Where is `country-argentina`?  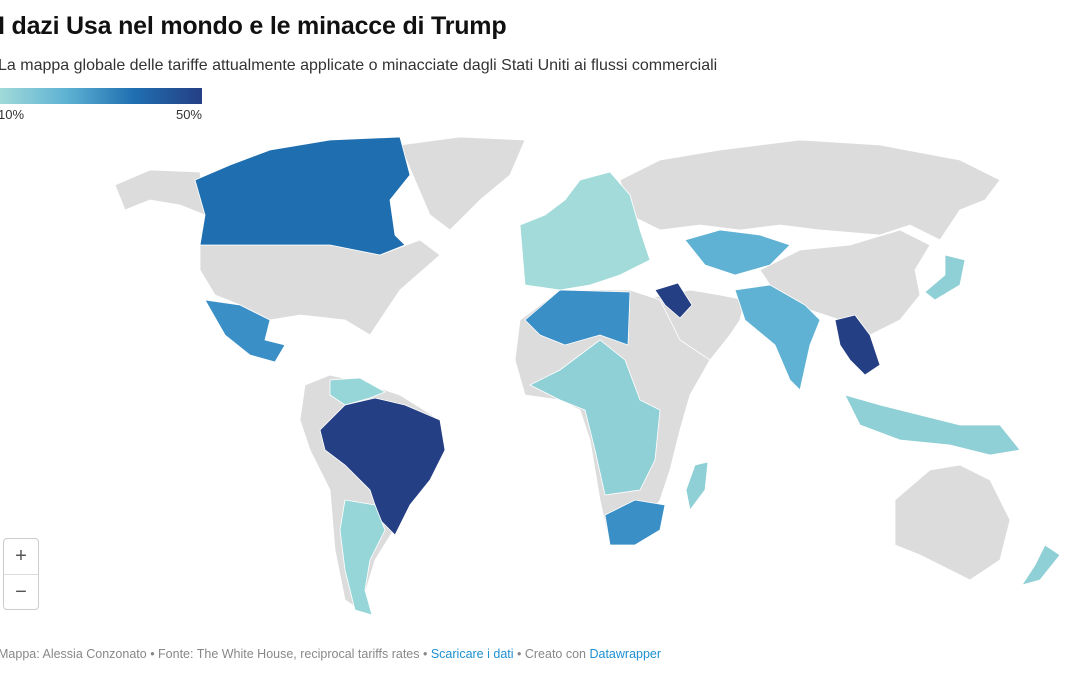
country-argentina is located at coordinates (362, 557).